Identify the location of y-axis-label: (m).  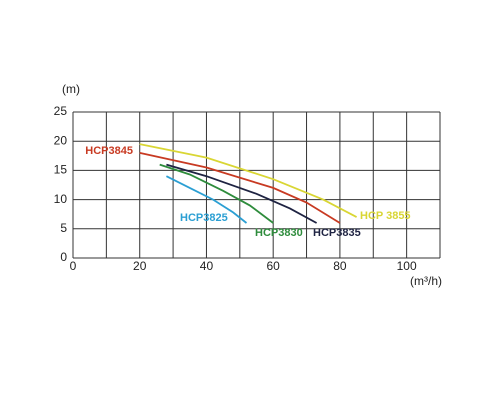
(71, 89).